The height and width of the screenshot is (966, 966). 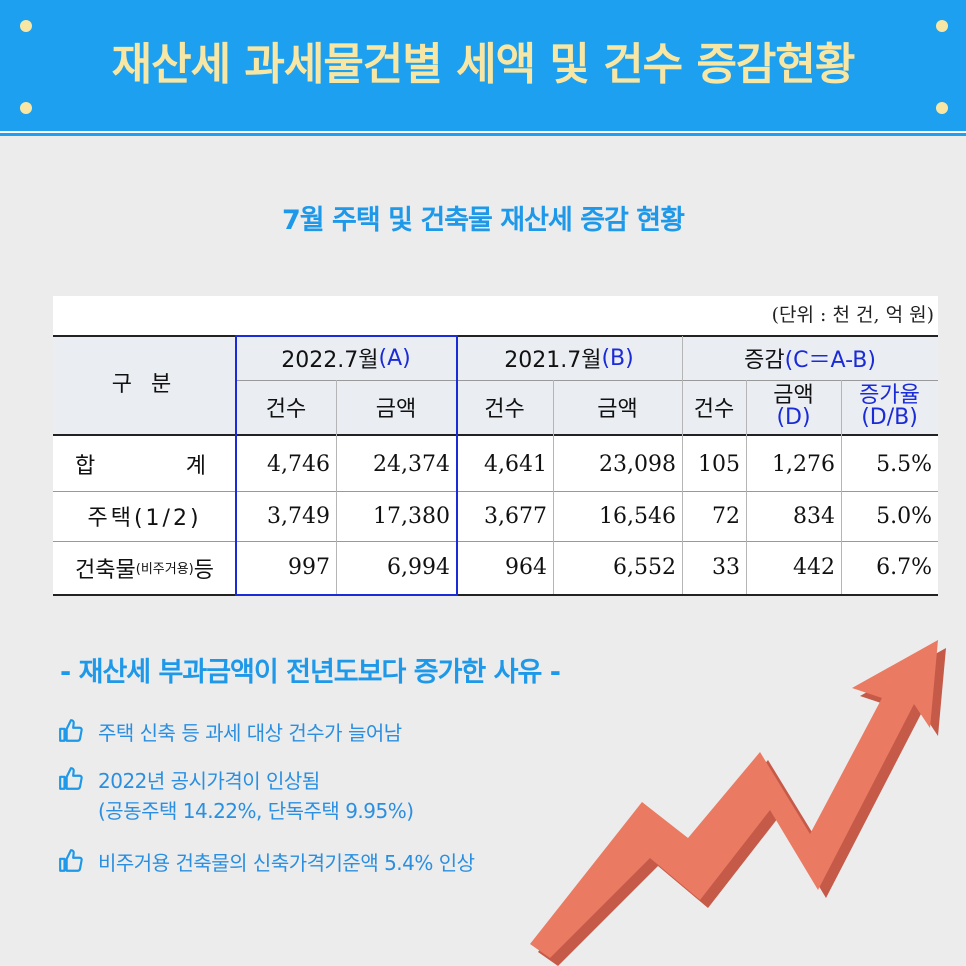 What do you see at coordinates (803, 464) in the screenshot?
I see `total-amount-change: 1,276` at bounding box center [803, 464].